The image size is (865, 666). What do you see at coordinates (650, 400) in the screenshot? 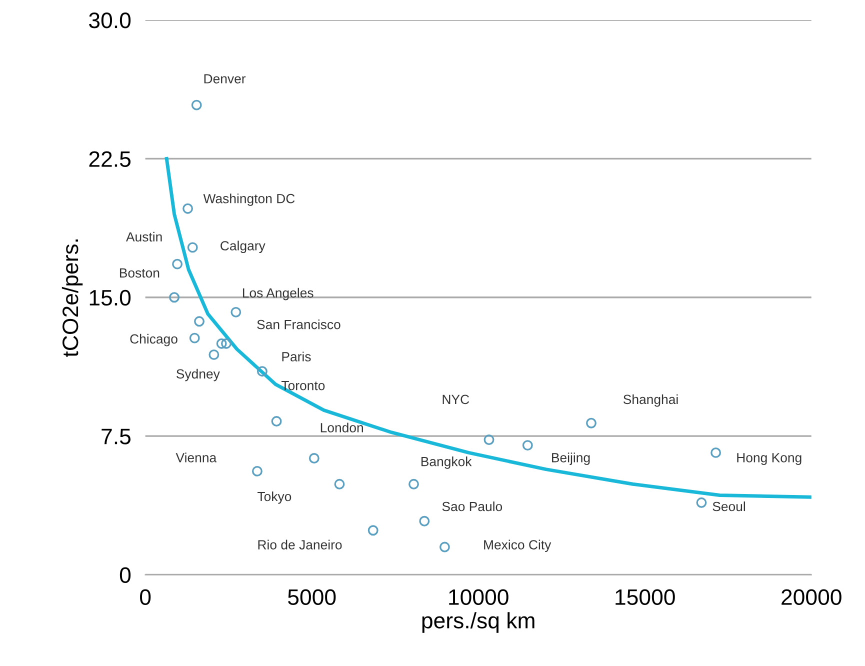
I see `annotation: Shanghai` at bounding box center [650, 400].